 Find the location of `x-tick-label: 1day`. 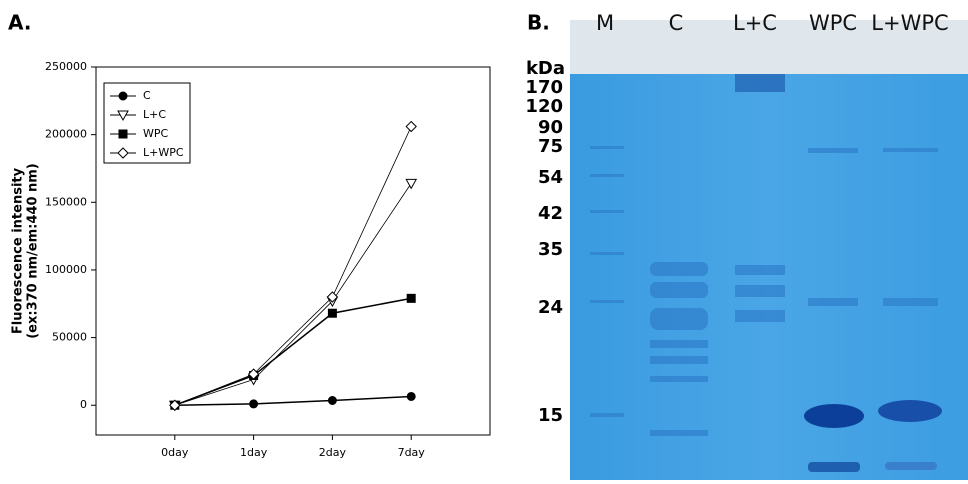

x-tick-label: 1day is located at coordinates (254, 452).